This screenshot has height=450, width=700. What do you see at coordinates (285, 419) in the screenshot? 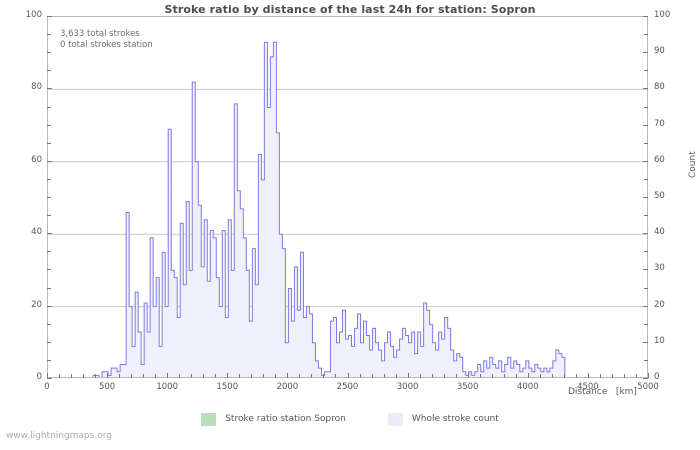
I see `legend-label-stroke-ratio: Stroke ratio station Sopron` at bounding box center [285, 419].